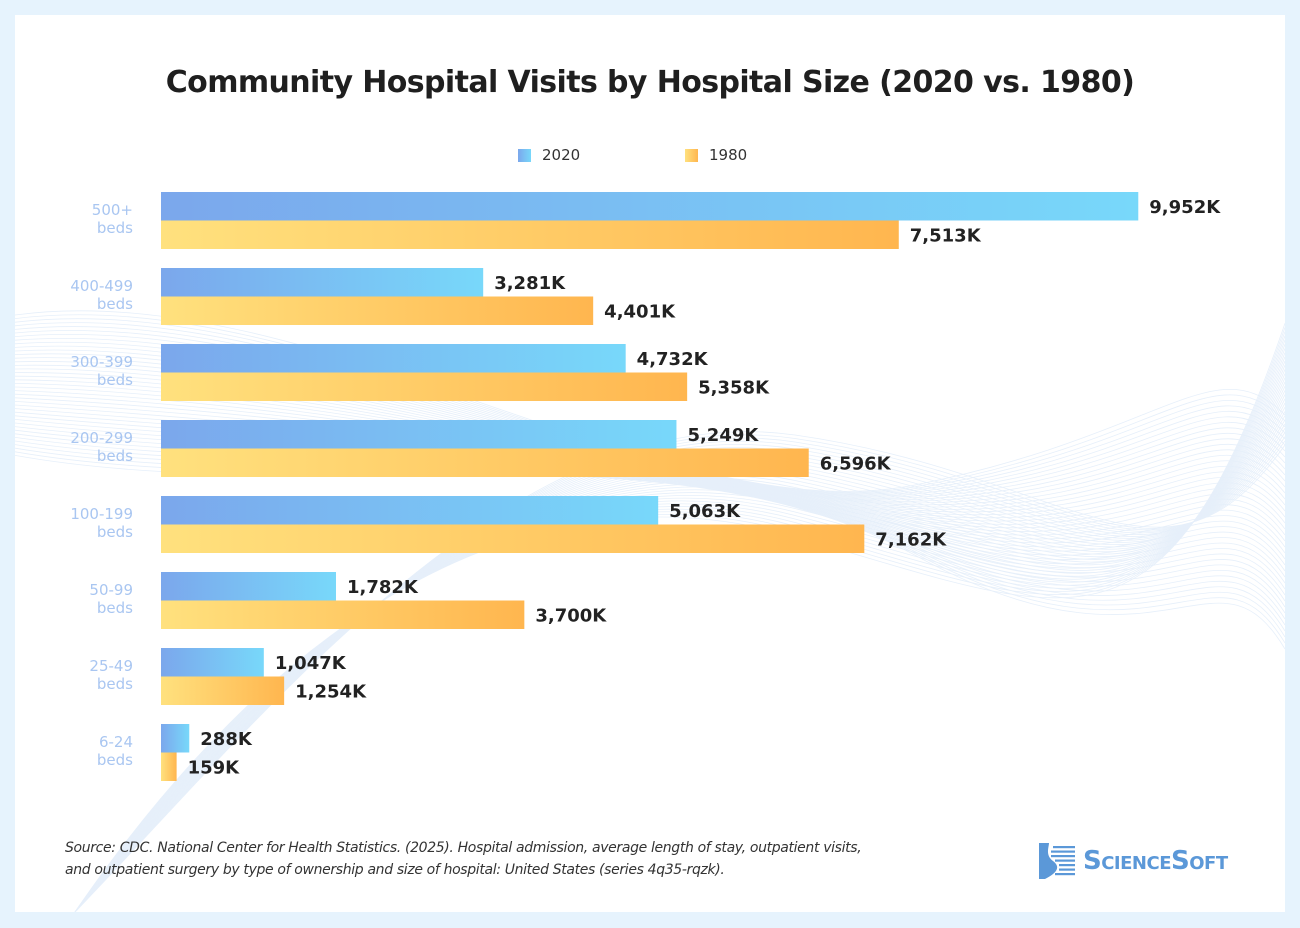  What do you see at coordinates (214, 767) in the screenshot?
I see `value-label-1980: 159K` at bounding box center [214, 767].